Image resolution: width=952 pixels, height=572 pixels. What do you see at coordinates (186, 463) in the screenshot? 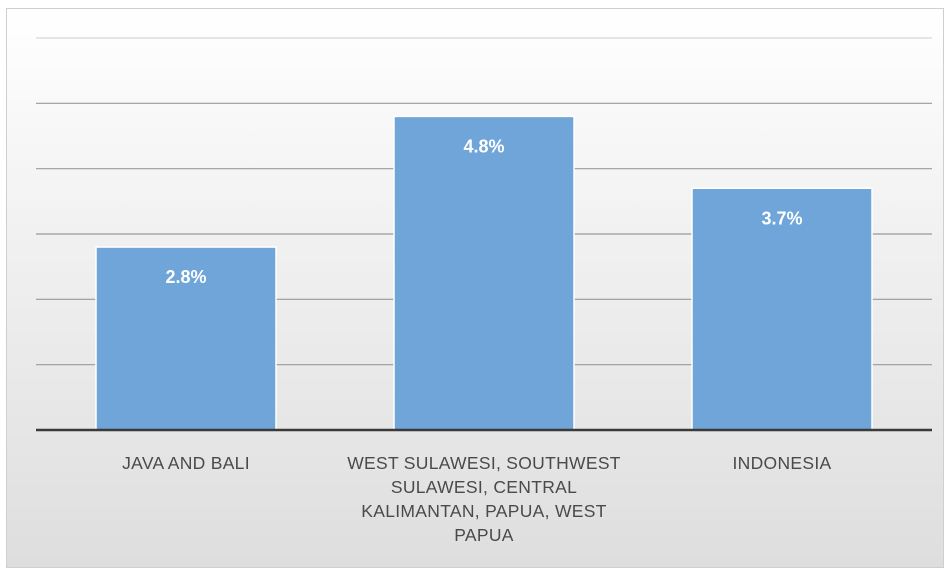
I see `x-tick-label: JAVA AND BALI` at bounding box center [186, 463].